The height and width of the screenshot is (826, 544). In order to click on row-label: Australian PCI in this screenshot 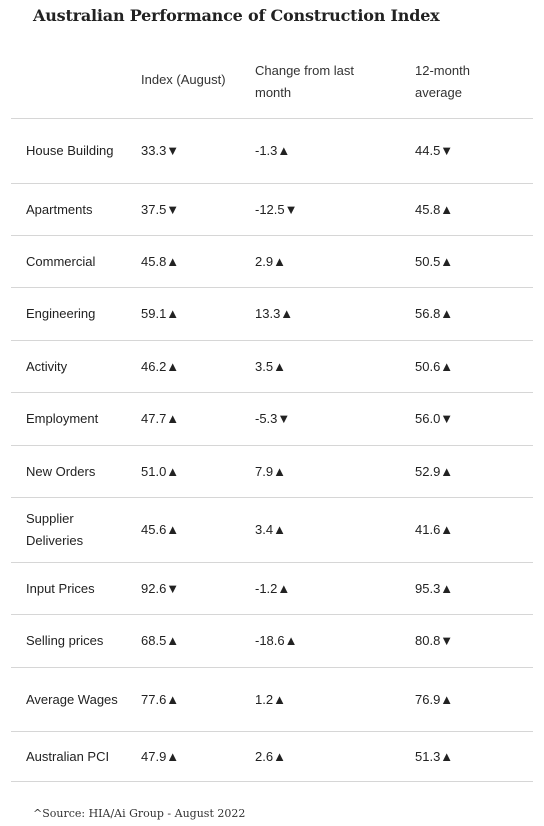, I will do `click(68, 756)`.